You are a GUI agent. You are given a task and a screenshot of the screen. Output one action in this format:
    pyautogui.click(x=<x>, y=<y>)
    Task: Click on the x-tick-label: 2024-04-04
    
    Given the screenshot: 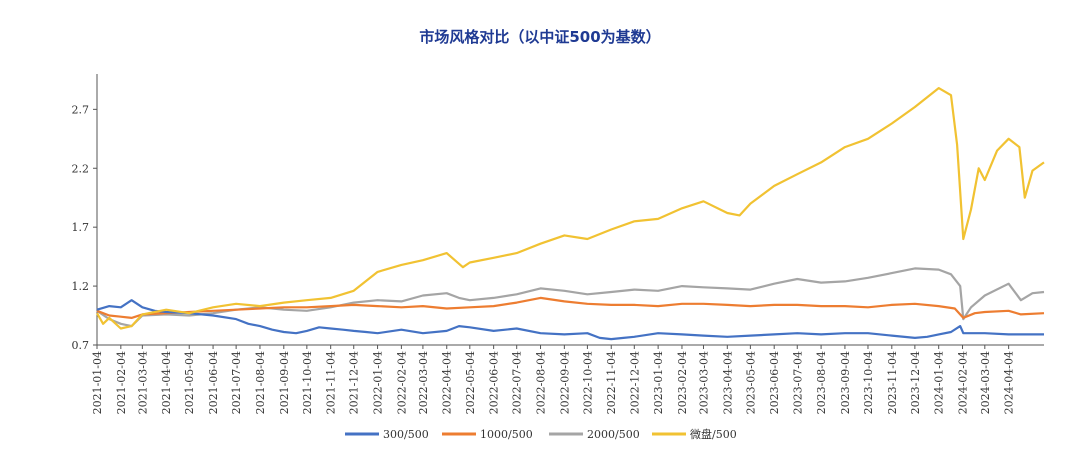 What is the action you would take?
    pyautogui.click(x=1009, y=382)
    